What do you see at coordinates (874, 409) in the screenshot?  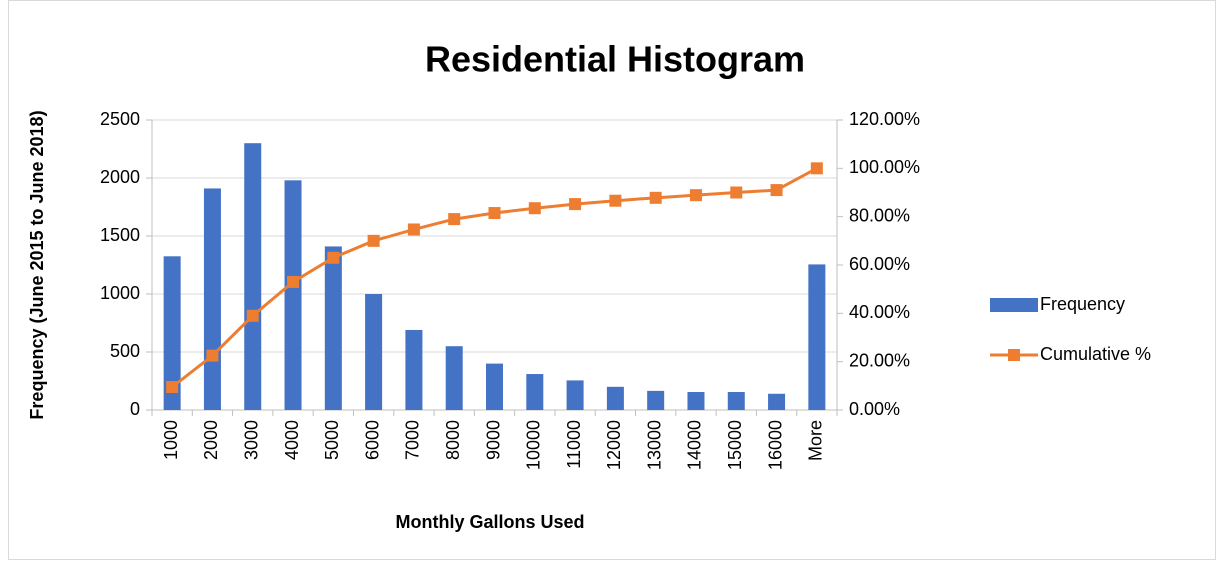 I see `y2-tick-label: 0.00%` at bounding box center [874, 409].